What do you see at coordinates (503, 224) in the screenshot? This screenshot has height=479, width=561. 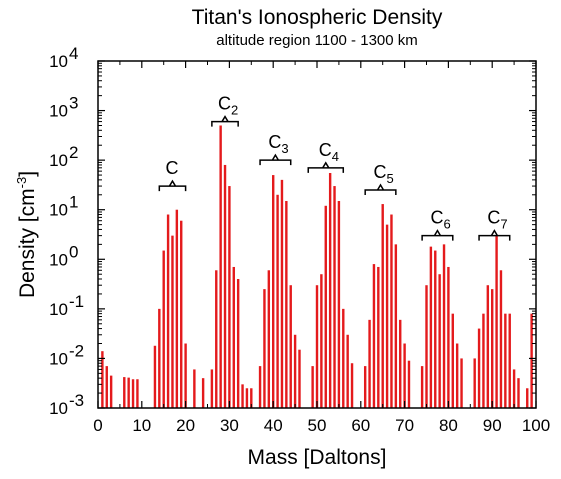 I see `group-label-subscript: 7` at bounding box center [503, 224].